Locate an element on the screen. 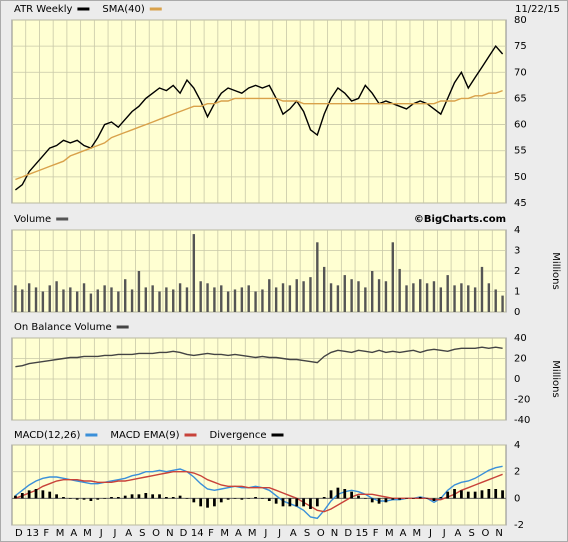 The image size is (568, 542). y-tick-label: 4 is located at coordinates (517, 445).